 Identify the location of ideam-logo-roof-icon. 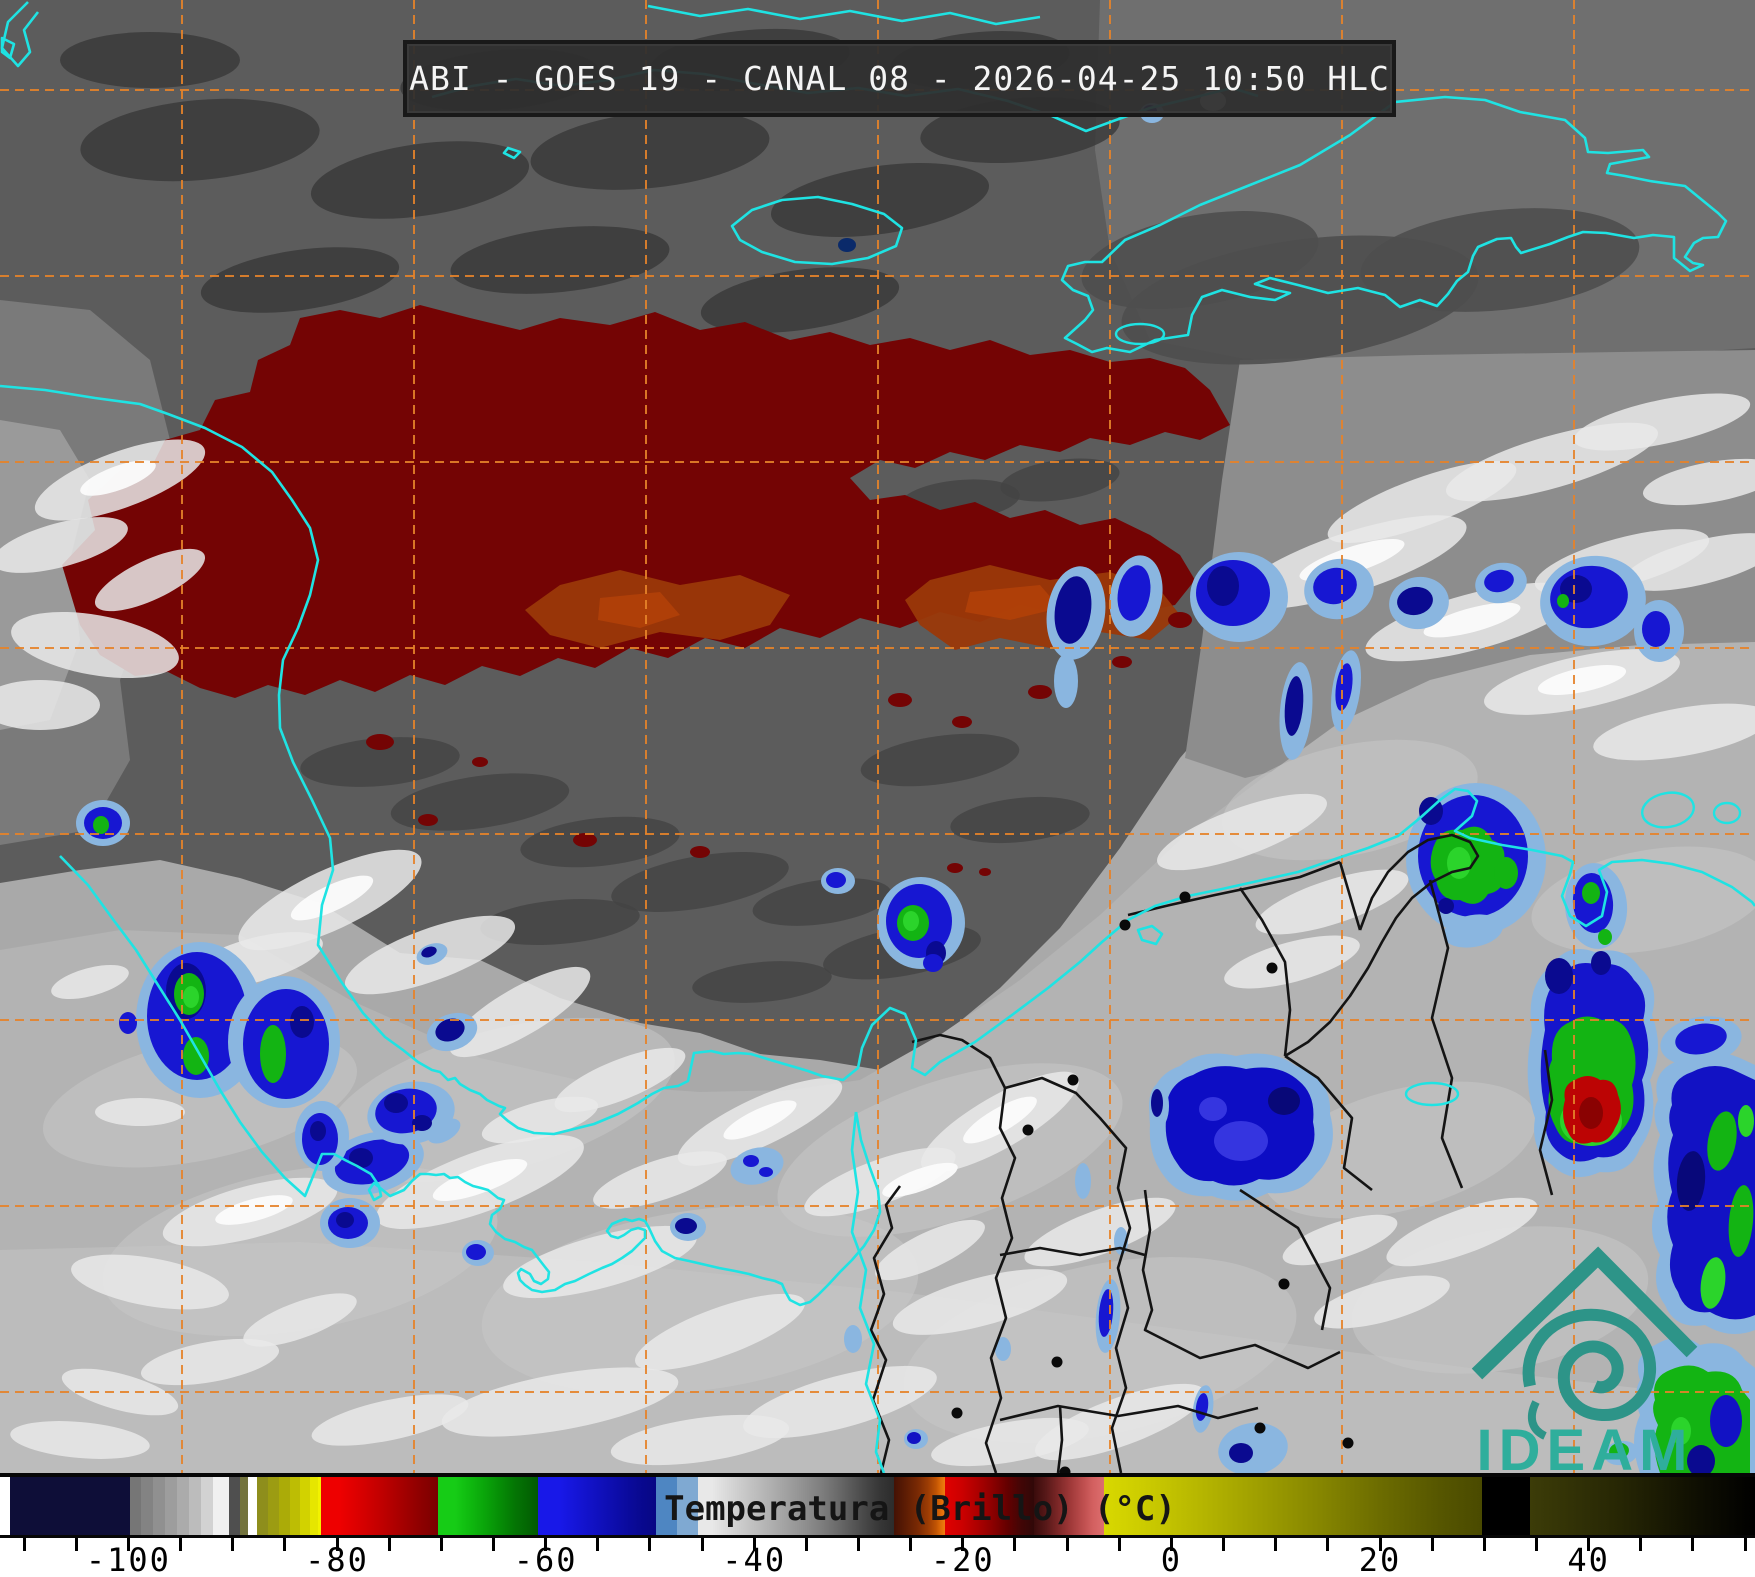
(1584, 1313).